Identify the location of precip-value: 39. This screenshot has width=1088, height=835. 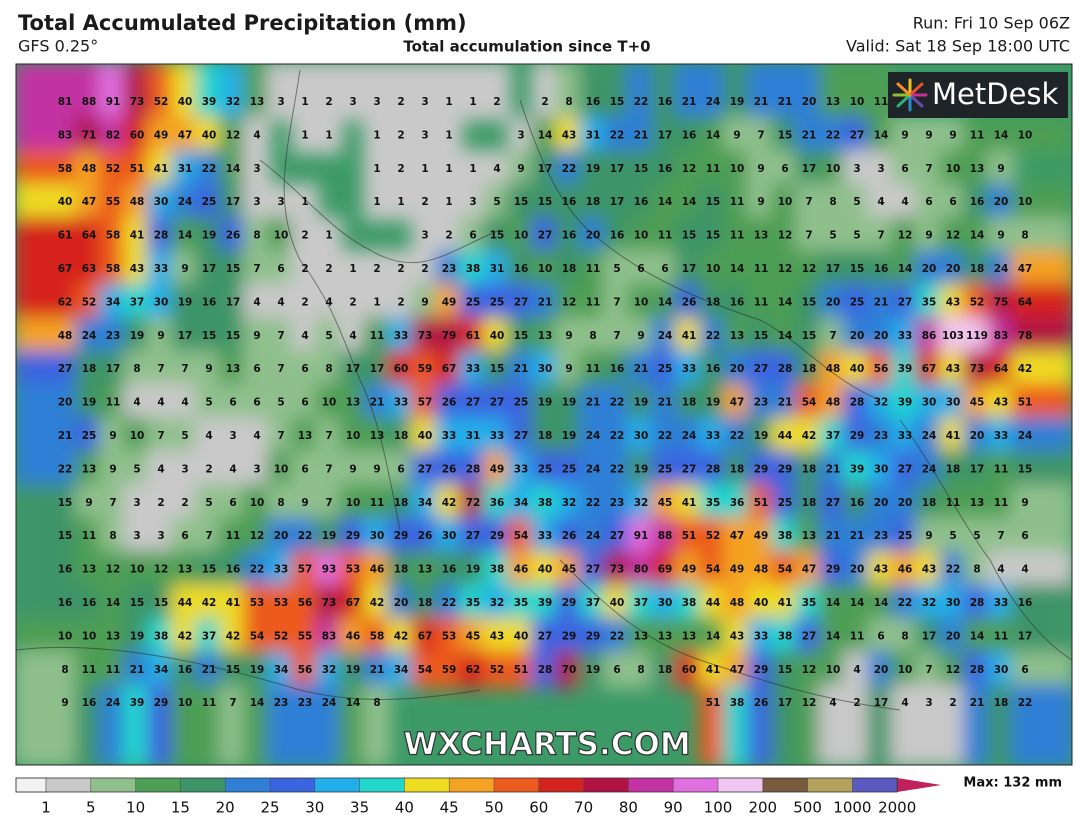
(137, 703).